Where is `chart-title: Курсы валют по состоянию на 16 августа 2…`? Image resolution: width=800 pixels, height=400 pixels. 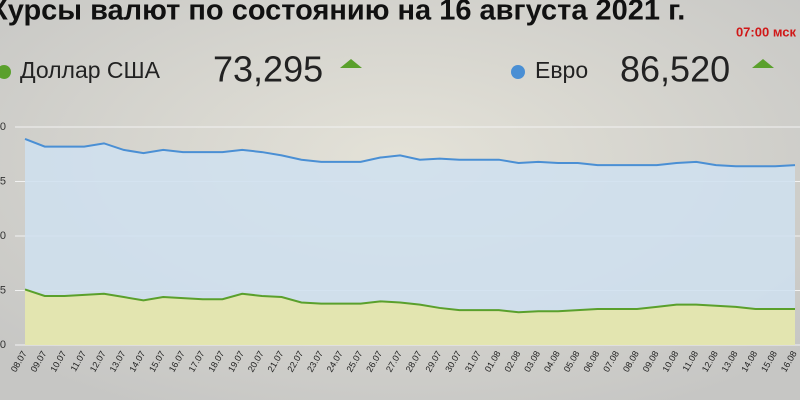 chart-title: Курсы валют по состоянию на 16 августа 2… is located at coordinates (342, 13).